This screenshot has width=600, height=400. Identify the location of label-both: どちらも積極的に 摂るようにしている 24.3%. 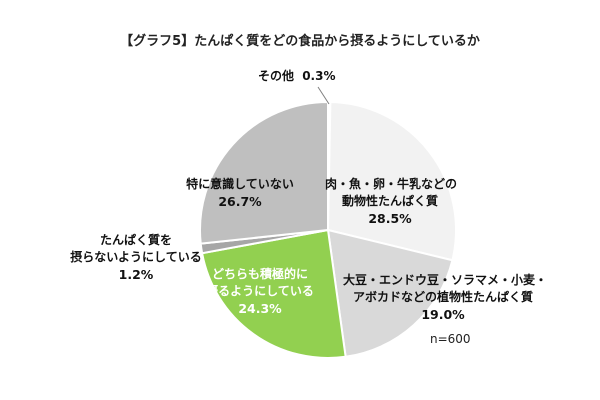
(260, 291).